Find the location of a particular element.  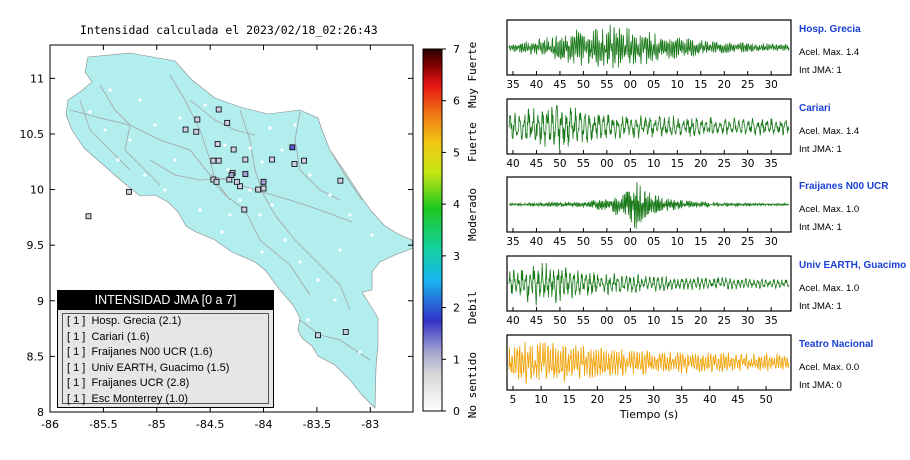

map-y-tick-label: 9.5 is located at coordinates (36, 245).